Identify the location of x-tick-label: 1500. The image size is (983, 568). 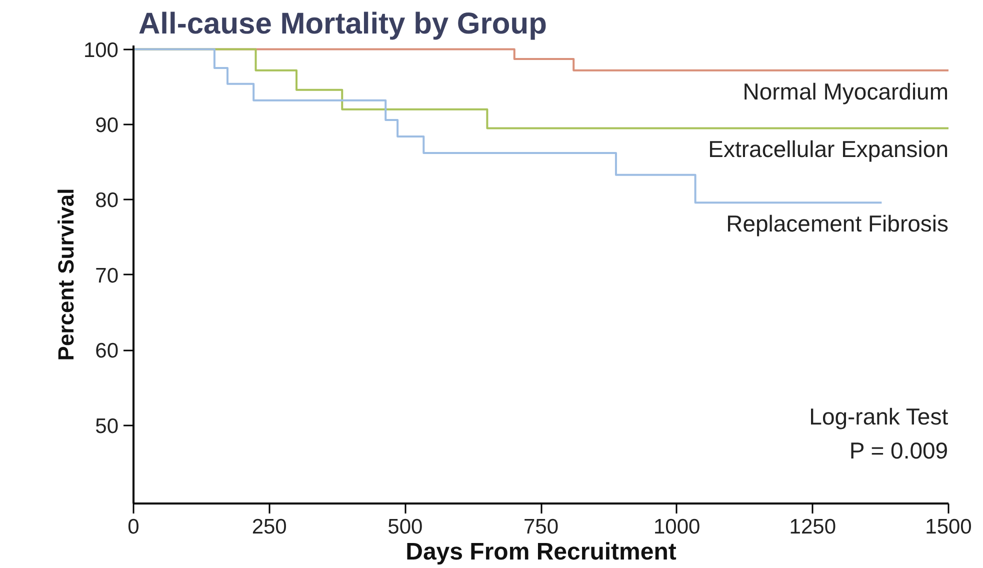
(948, 527).